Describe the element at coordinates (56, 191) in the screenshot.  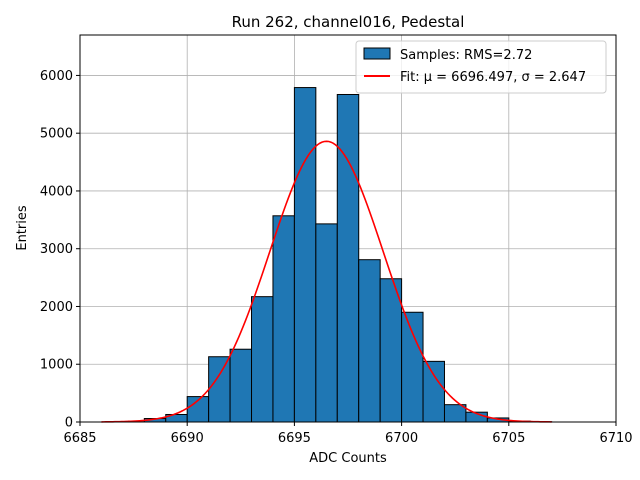
I see `y-tick-label: 4000` at that location.